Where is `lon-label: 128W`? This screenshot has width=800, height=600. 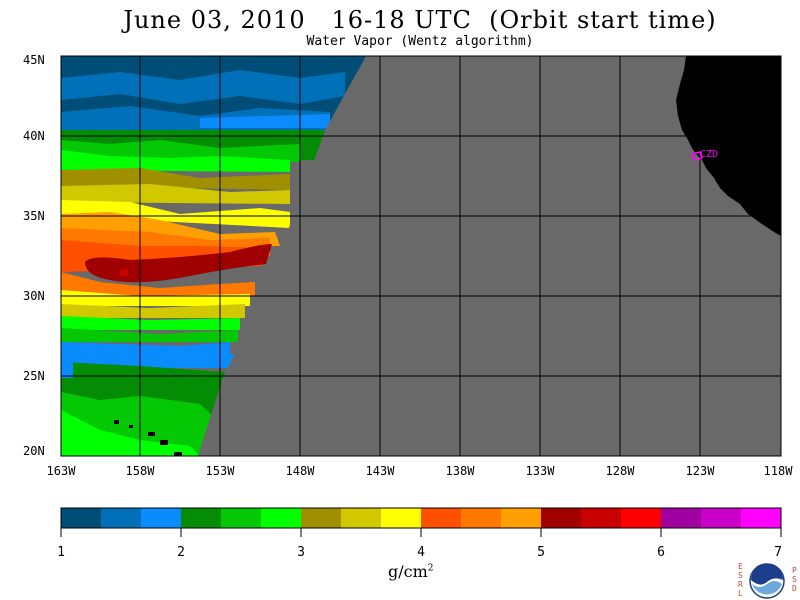
lon-label: 128W is located at coordinates (621, 471).